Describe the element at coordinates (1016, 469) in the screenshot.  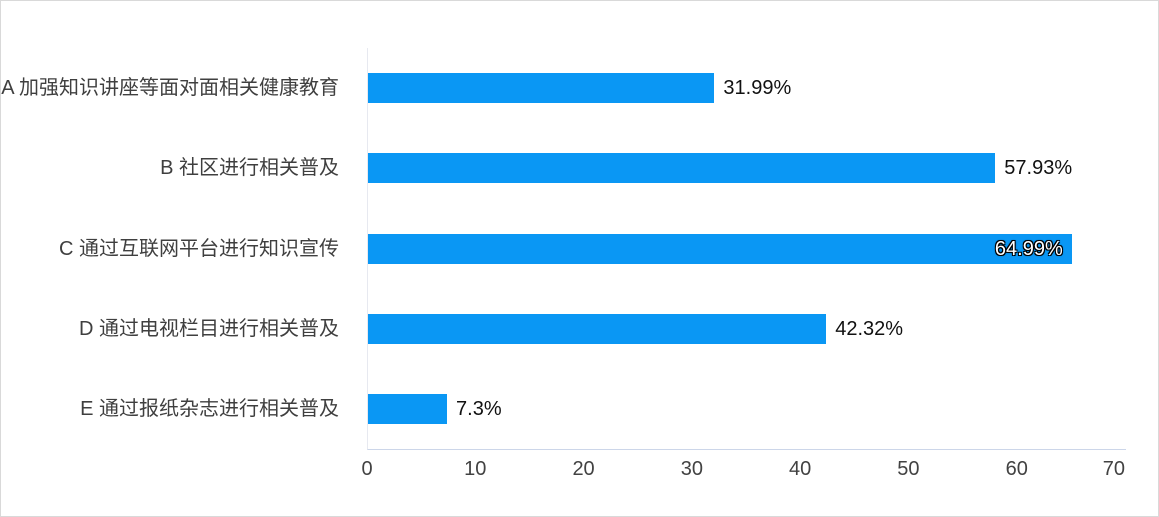
I see `x-axis-tick: 60` at that location.